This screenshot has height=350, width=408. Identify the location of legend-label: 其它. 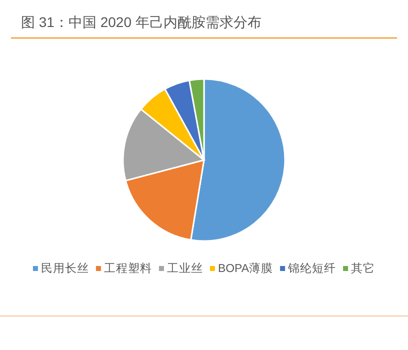
(363, 268).